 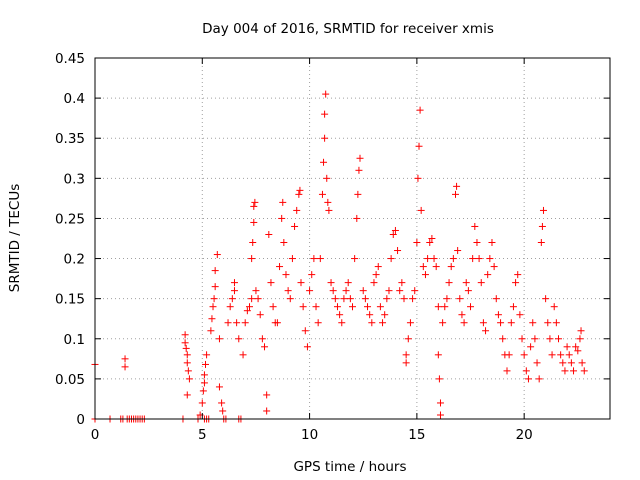 What do you see at coordinates (74, 340) in the screenshot?
I see `y-tick-label: 0.1` at bounding box center [74, 340].